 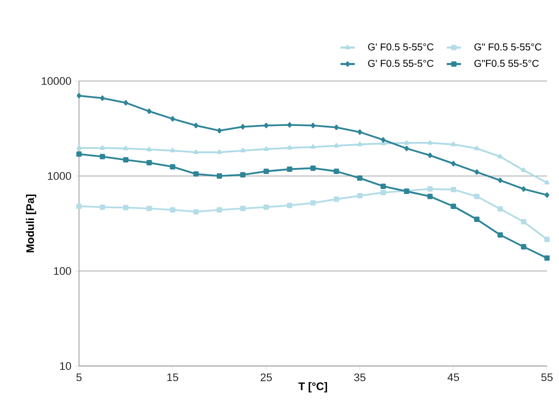 I want to click on y-tick-label: 10, so click(x=66, y=366).